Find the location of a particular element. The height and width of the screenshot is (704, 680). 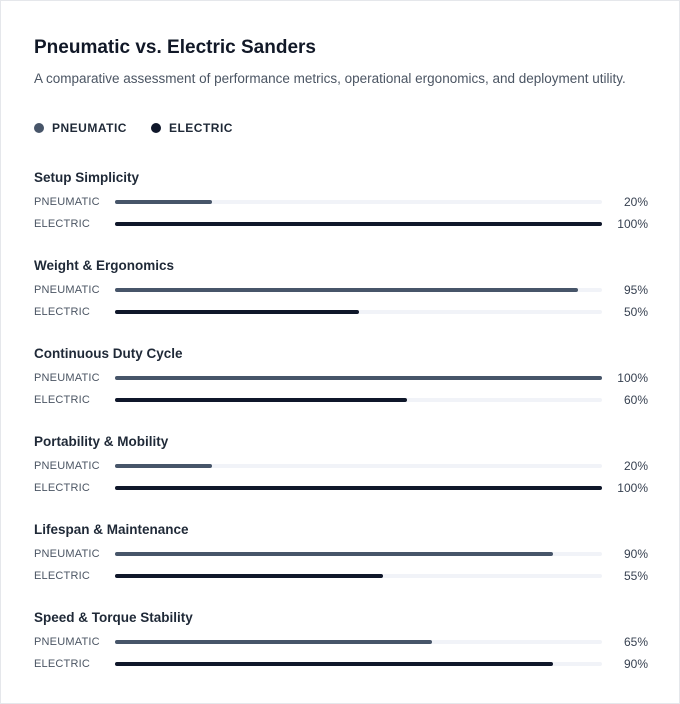

bar-row-pneumatic: PNEUMATIC 90% is located at coordinates (341, 554).